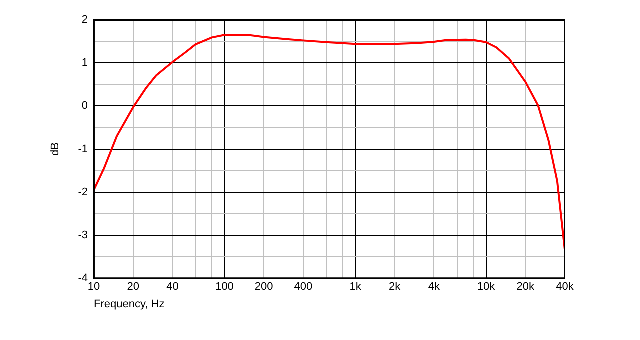  Describe the element at coordinates (434, 287) in the screenshot. I see `x-tick-label: 4k` at that location.